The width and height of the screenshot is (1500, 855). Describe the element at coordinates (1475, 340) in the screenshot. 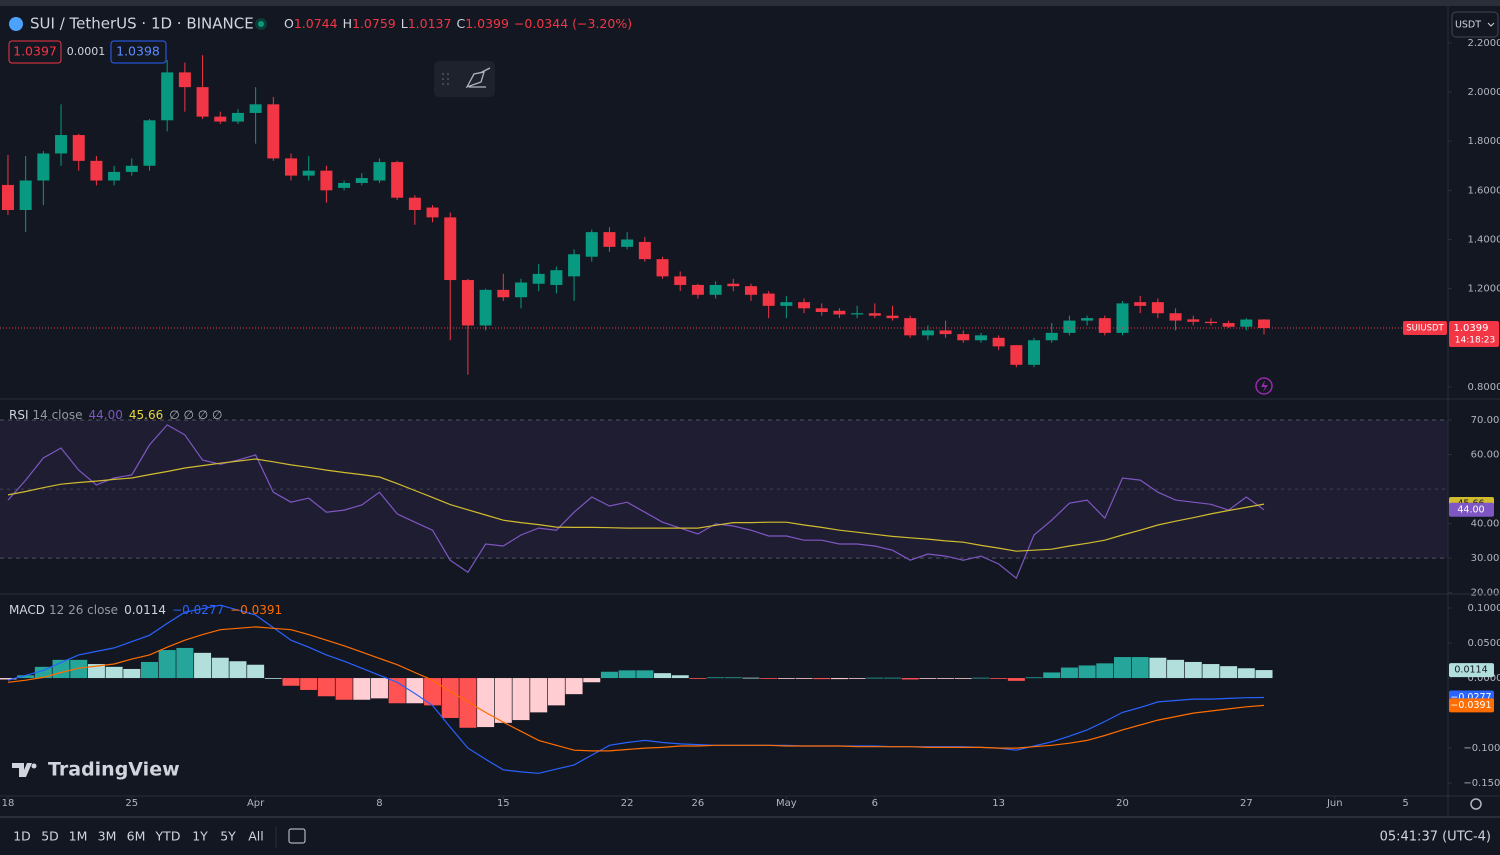

I see `countdown: 14:18:23` at that location.